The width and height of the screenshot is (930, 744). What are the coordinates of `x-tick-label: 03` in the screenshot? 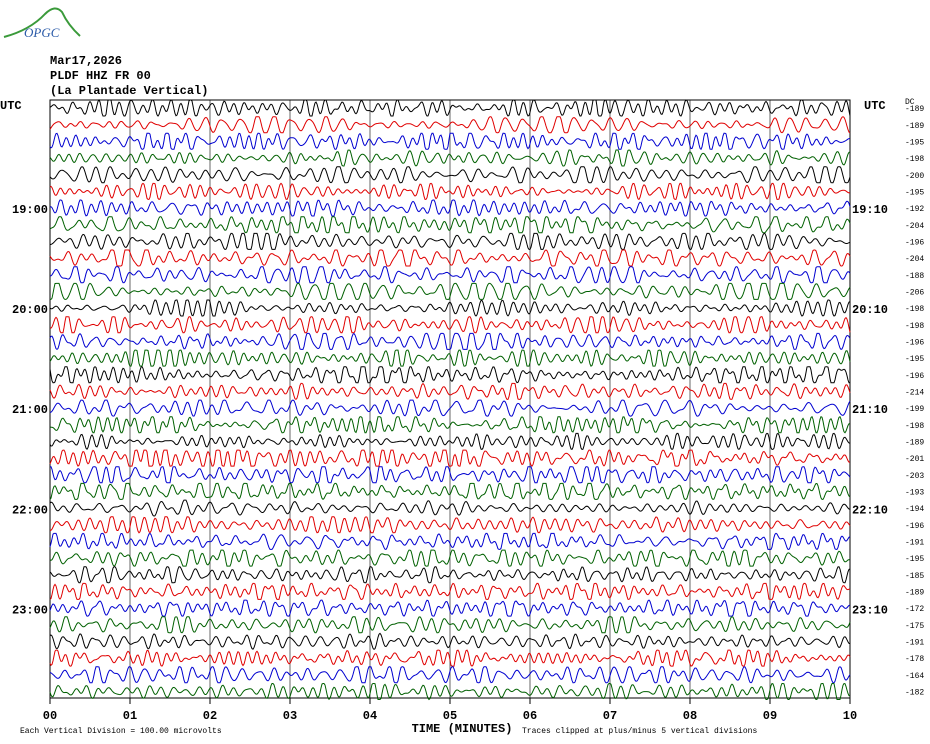 It's located at (290, 716).